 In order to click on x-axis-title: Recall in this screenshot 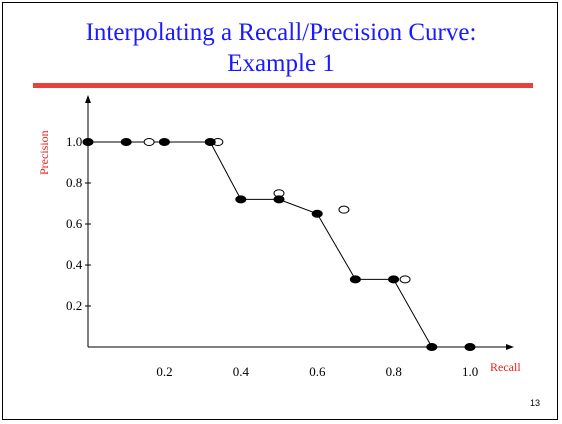, I will do `click(505, 367)`.